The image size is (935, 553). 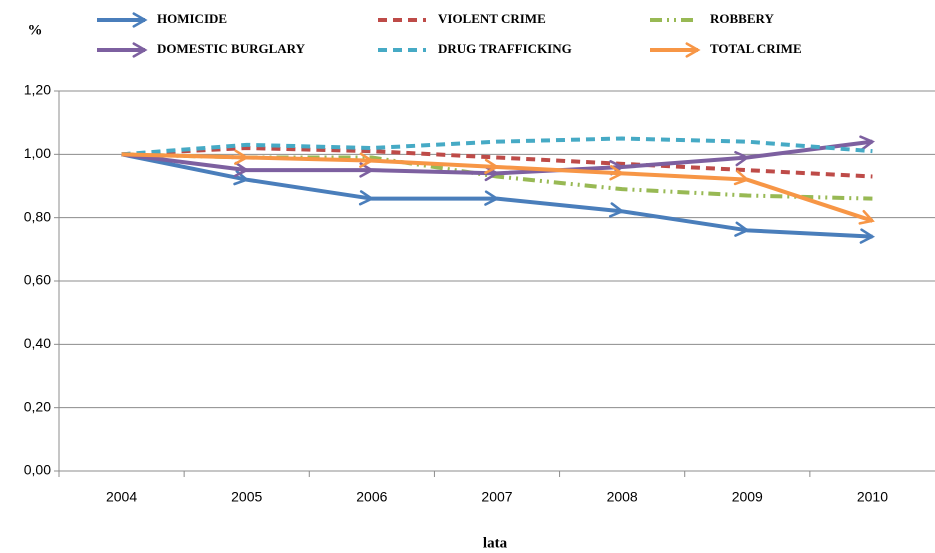 I want to click on x-tick-label: 2009, so click(x=747, y=497).